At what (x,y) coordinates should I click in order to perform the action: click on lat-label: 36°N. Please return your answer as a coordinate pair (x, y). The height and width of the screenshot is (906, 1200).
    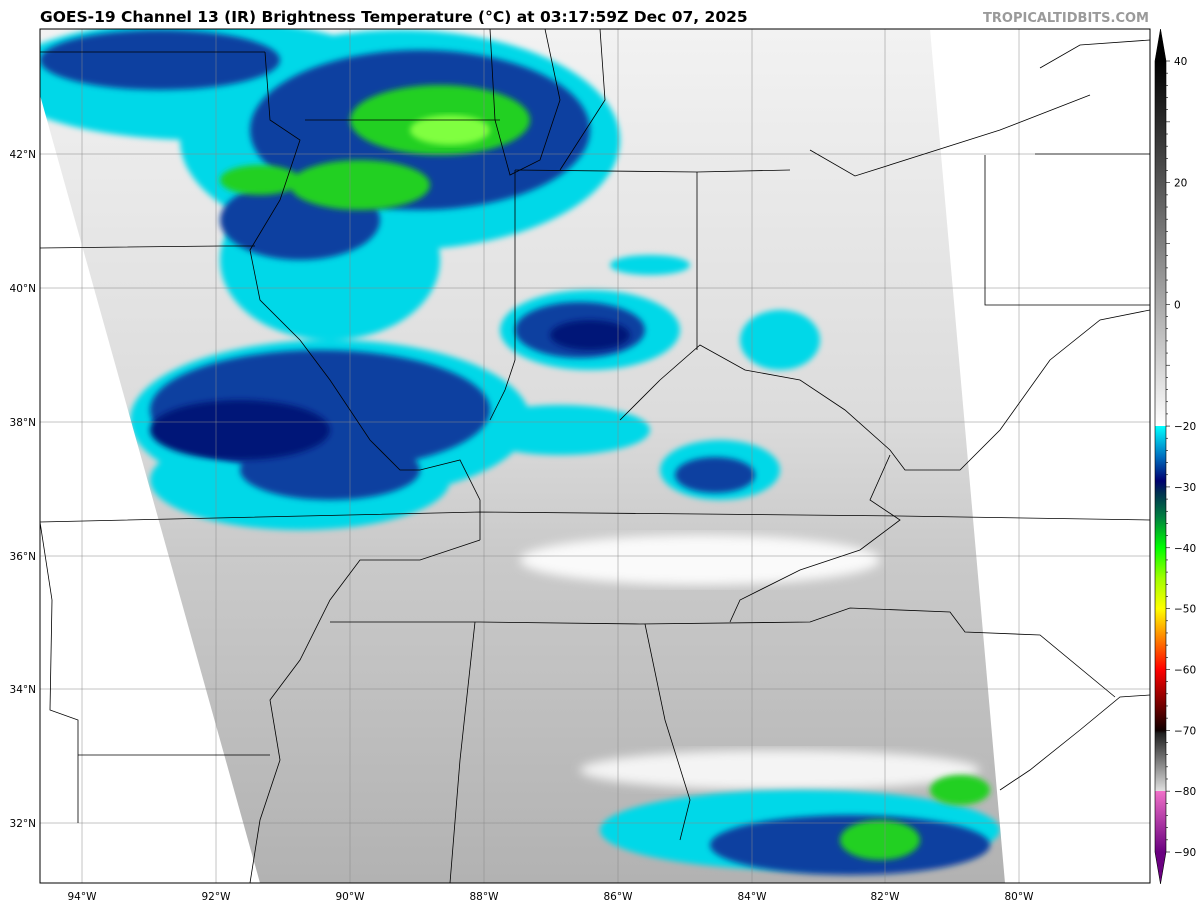
    Looking at the image, I should click on (23, 557).